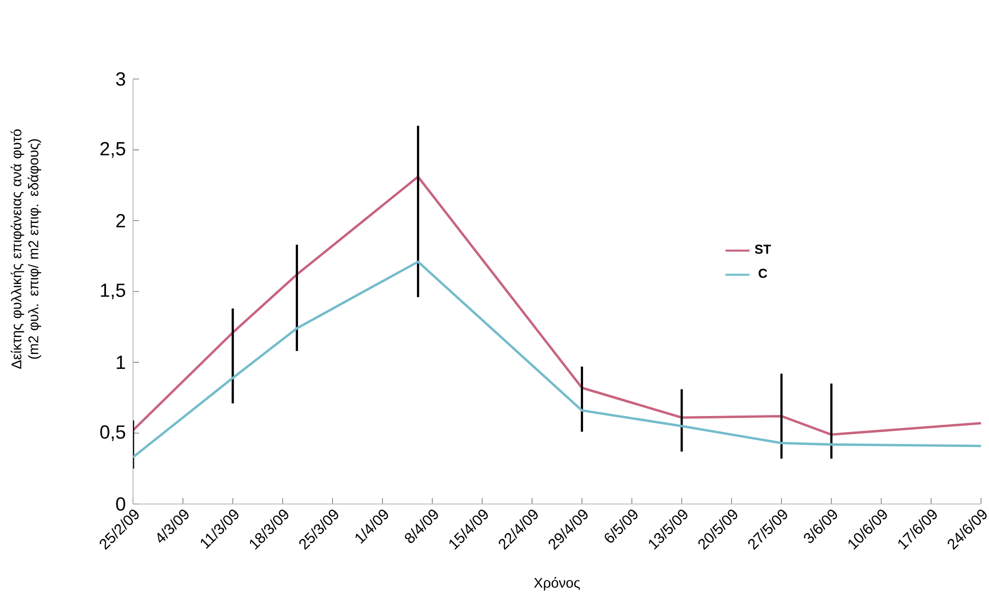 The height and width of the screenshot is (614, 989). What do you see at coordinates (121, 221) in the screenshot?
I see `y-tick-label: 2` at bounding box center [121, 221].